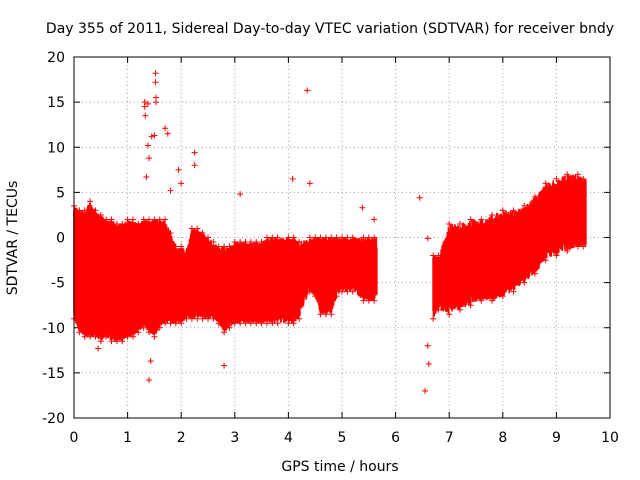 The width and height of the screenshot is (640, 480). I want to click on x-tick-label: 10, so click(610, 438).